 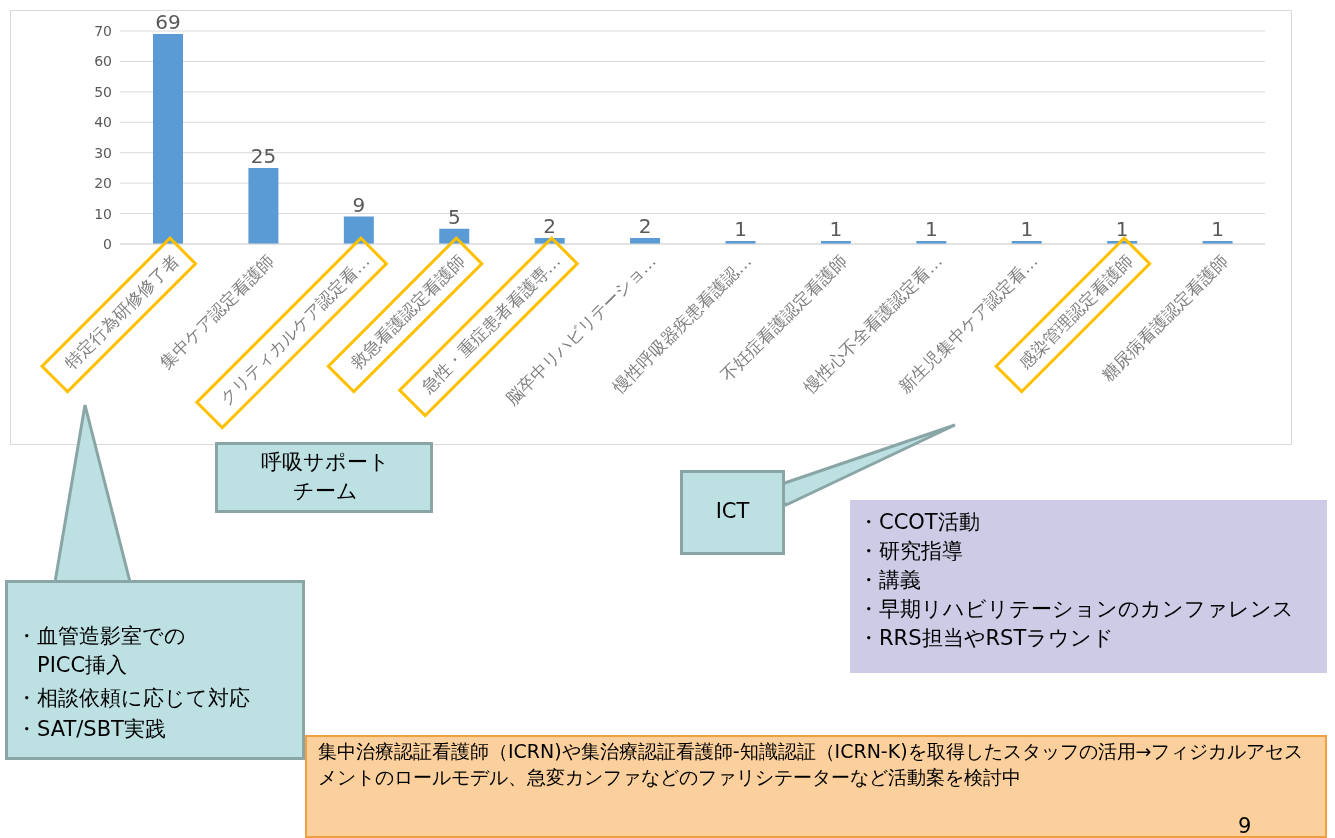 I want to click on y-tick-label: 10, so click(x=103, y=213).